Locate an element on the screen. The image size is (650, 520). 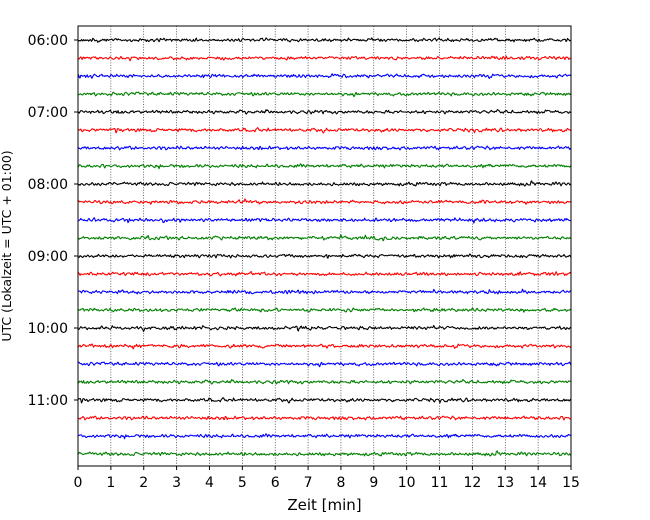
x-tick-label: 10 is located at coordinates (407, 483).